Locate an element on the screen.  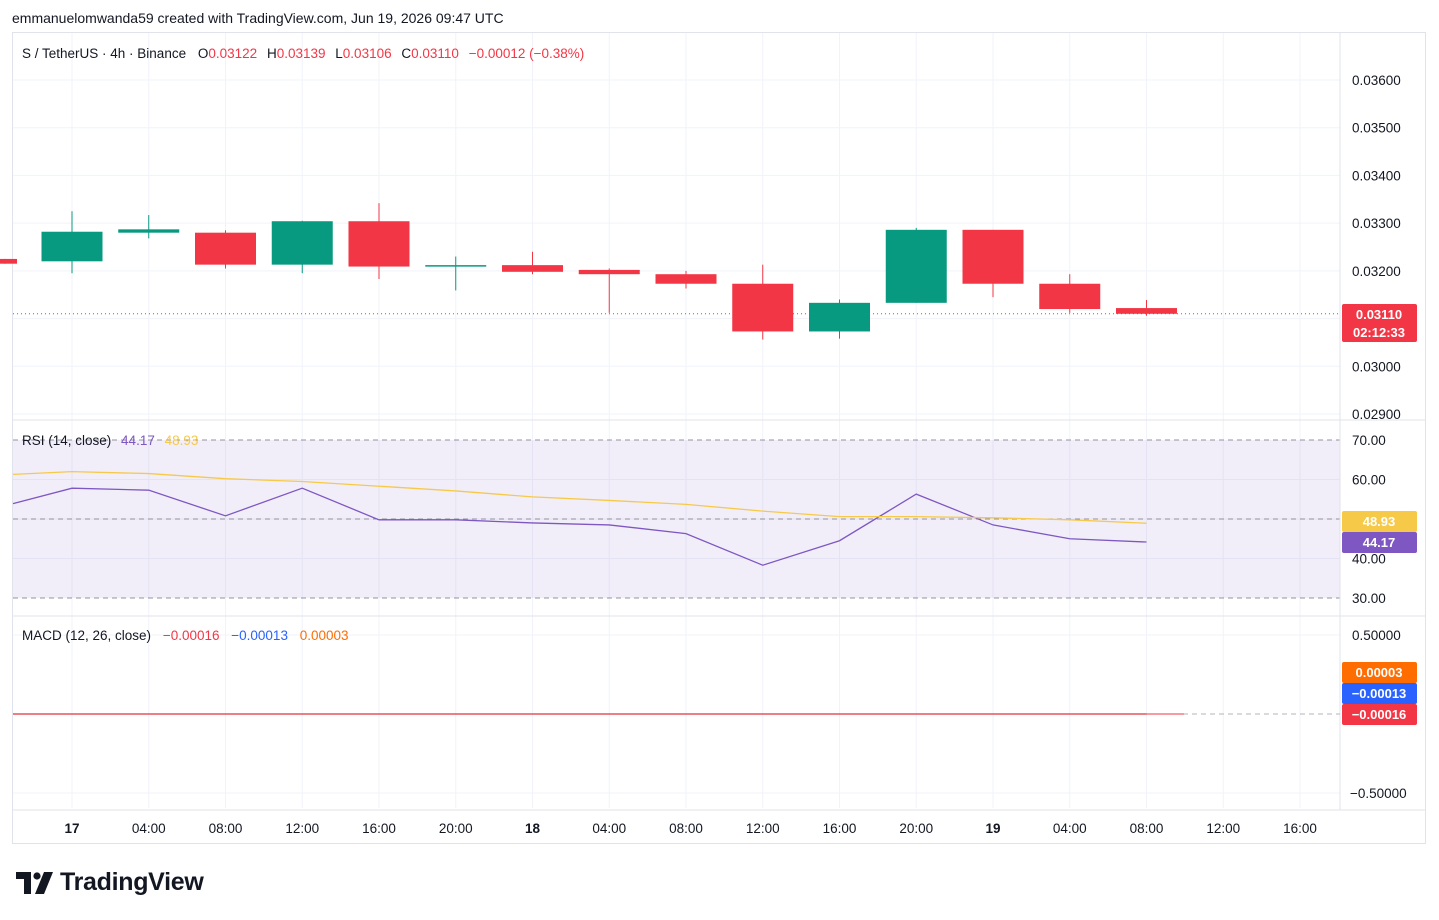
macd-hist-value: −0.00016 is located at coordinates (191, 635).